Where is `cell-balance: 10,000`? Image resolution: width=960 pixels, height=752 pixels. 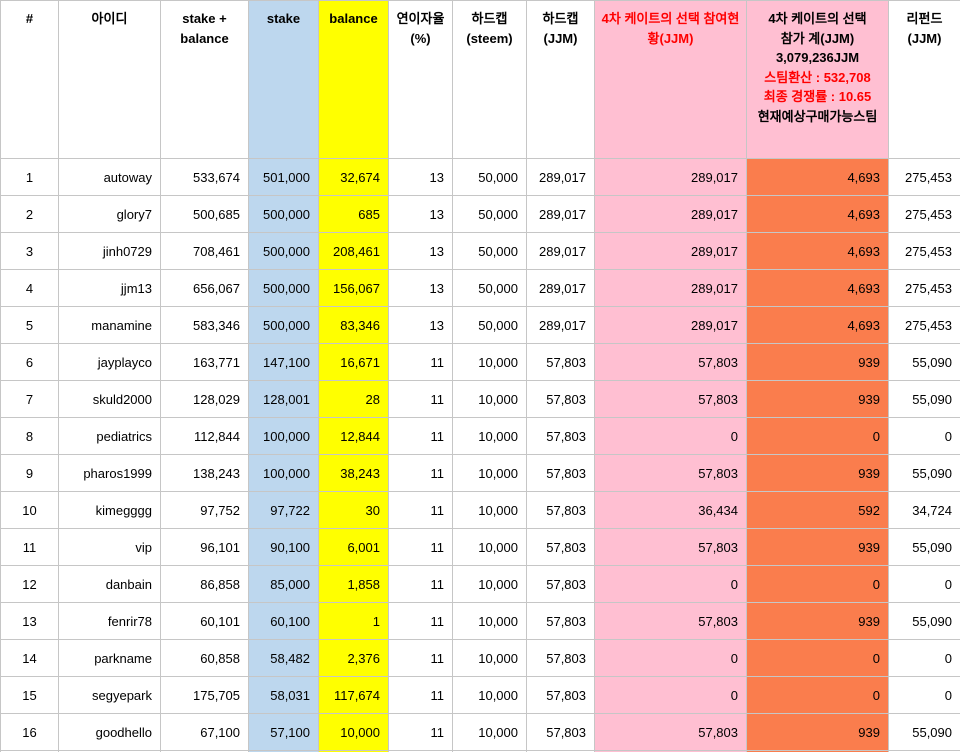 cell-balance: 10,000 is located at coordinates (353, 732).